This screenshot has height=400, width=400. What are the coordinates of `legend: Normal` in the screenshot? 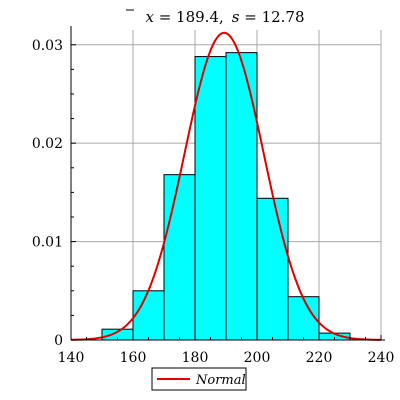 It's located at (199, 379).